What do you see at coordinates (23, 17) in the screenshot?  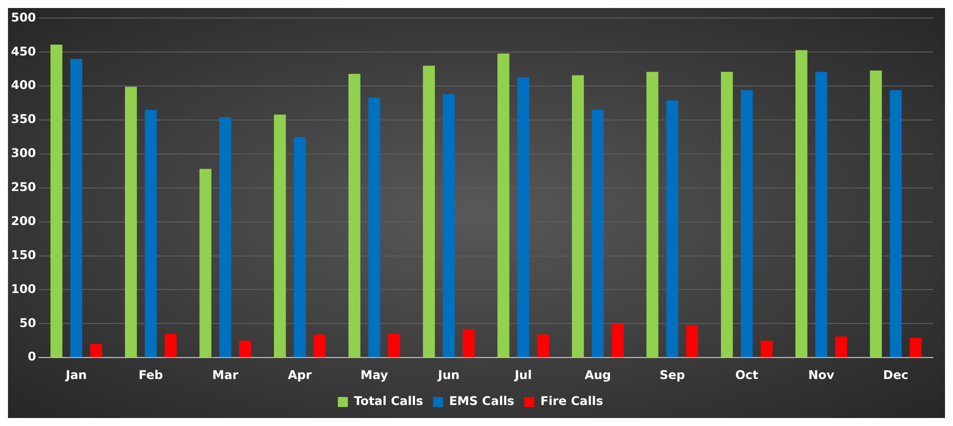 I see `y-tick-label: 500` at bounding box center [23, 17].